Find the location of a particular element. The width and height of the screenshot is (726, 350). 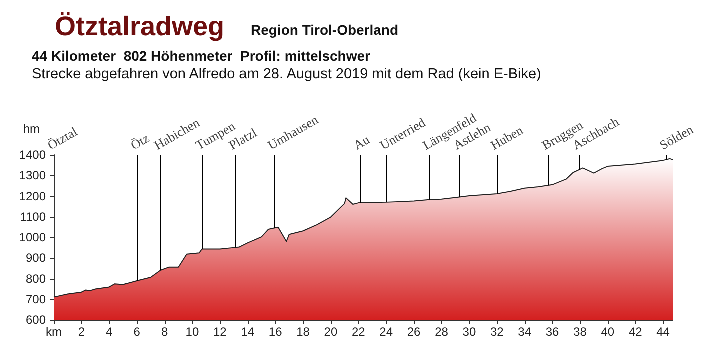

y-tick-label: 1400 is located at coordinates (32, 155).